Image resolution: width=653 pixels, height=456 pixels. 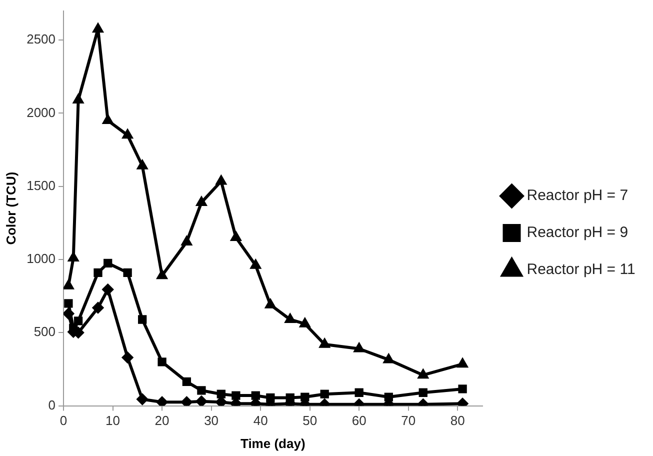 I want to click on x-tick-label: 0, so click(x=64, y=420).